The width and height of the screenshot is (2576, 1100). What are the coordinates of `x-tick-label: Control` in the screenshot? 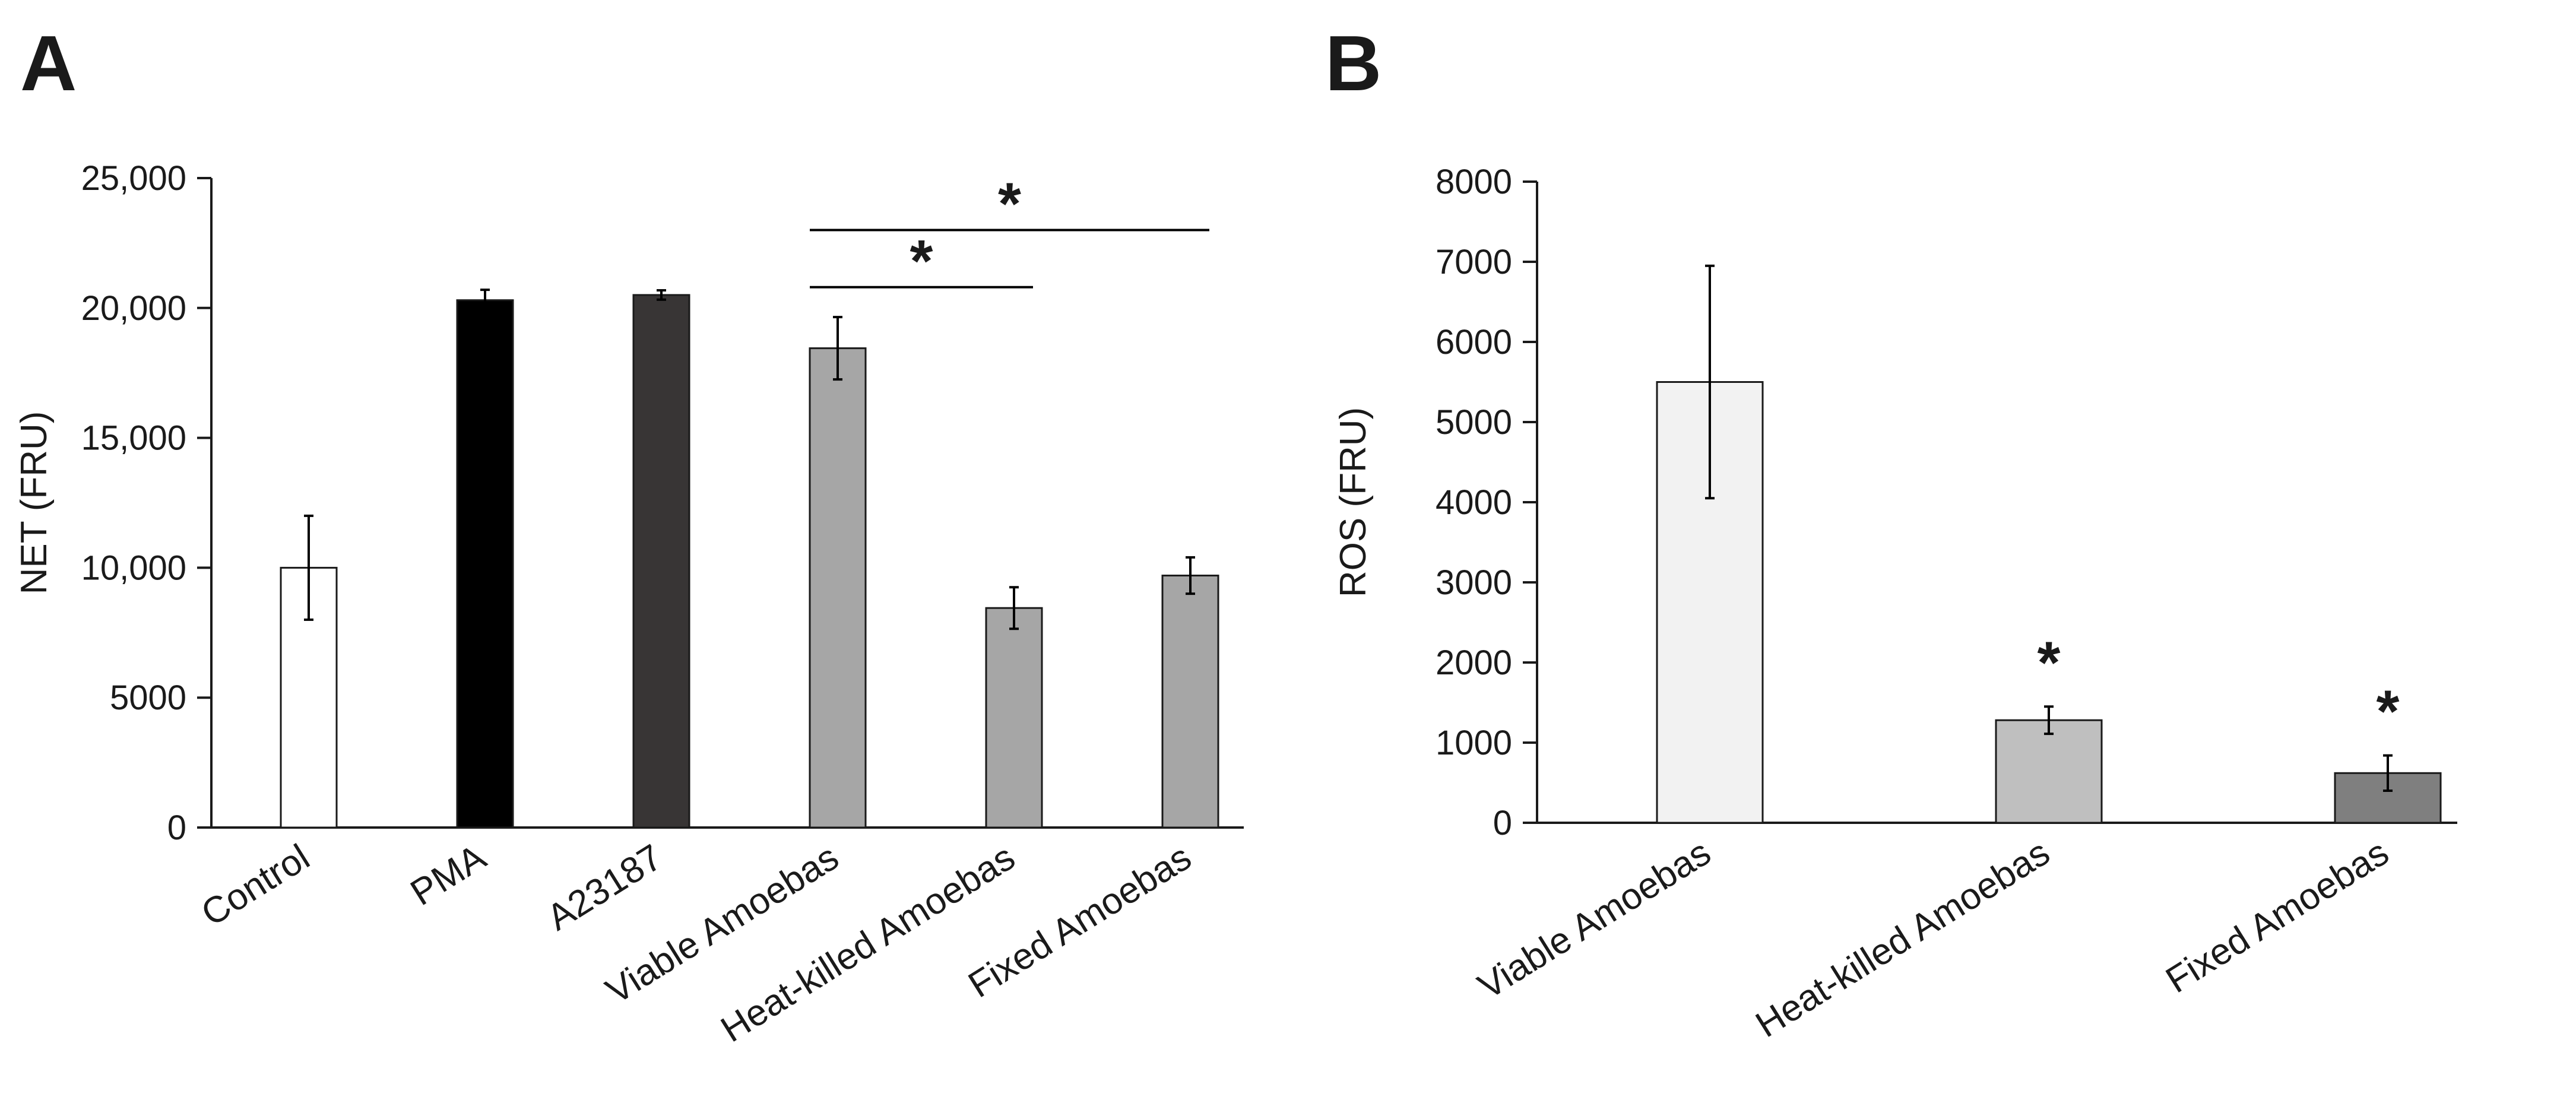 It's located at (255, 885).